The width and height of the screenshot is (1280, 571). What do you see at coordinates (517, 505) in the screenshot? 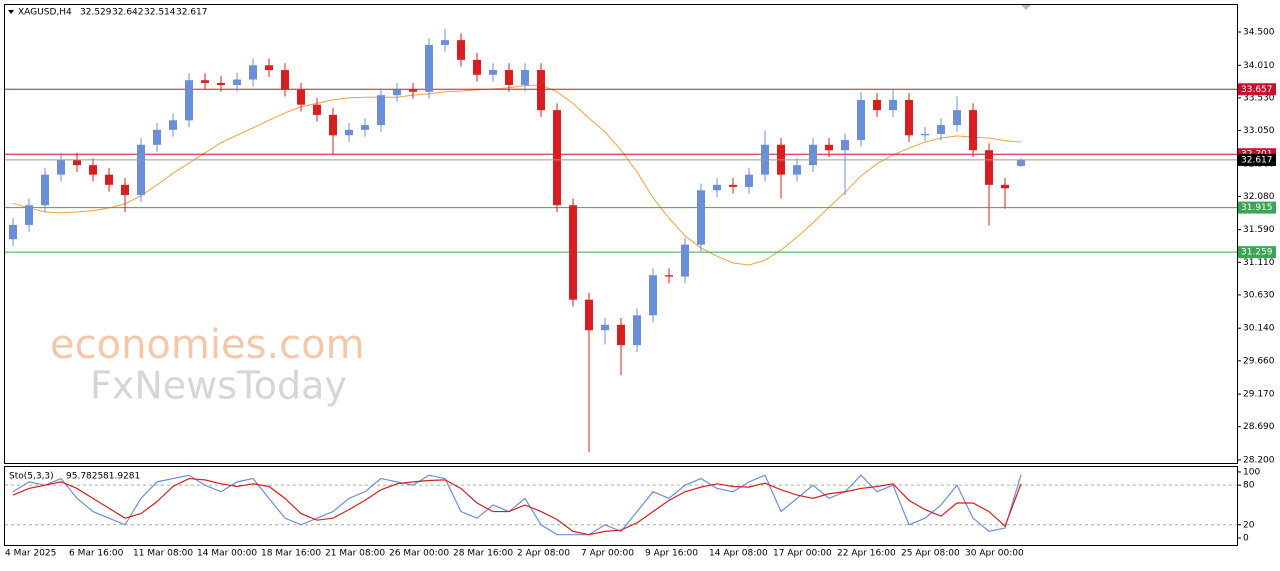
I see `indicator-line` at bounding box center [517, 505].